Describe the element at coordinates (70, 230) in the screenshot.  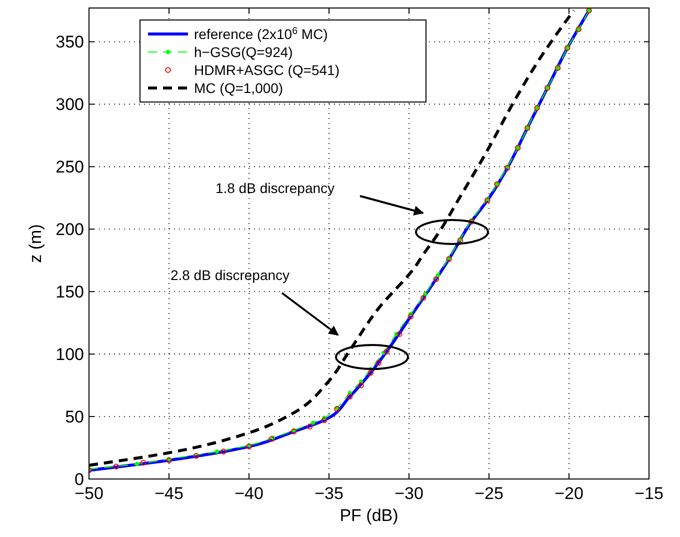
I see `y-tick-label: 200` at that location.